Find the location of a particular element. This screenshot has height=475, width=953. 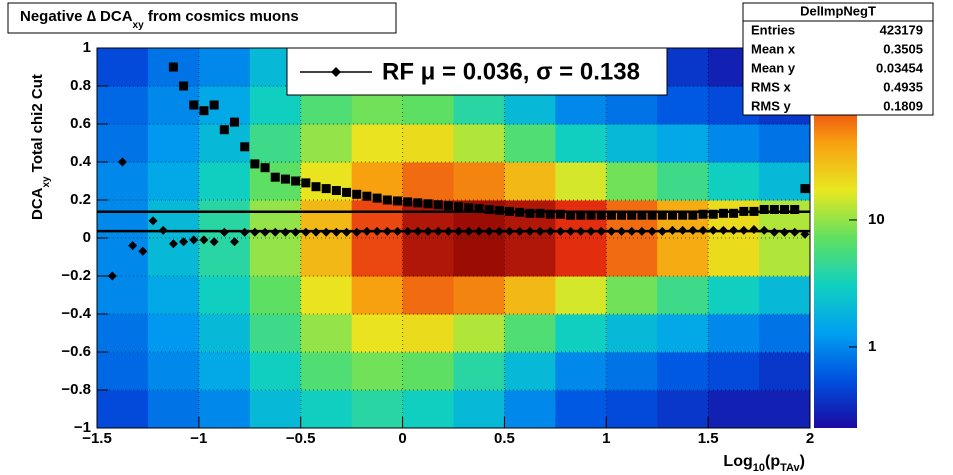

y-axis-label: DCAxy Total chi2 Cut is located at coordinates (40, 147).